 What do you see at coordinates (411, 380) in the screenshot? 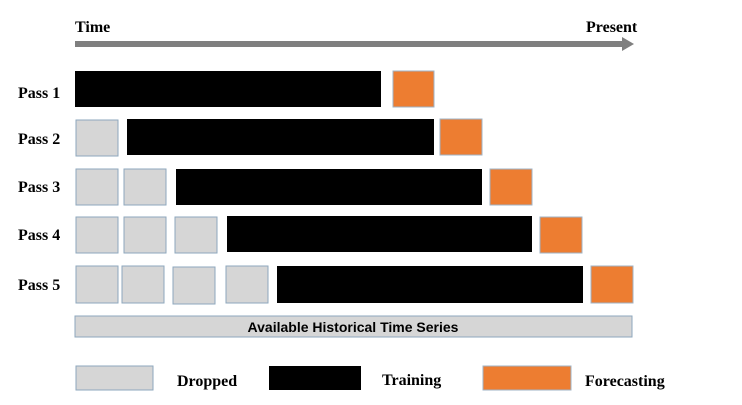
I see `legend-training-label: Training` at bounding box center [411, 380].